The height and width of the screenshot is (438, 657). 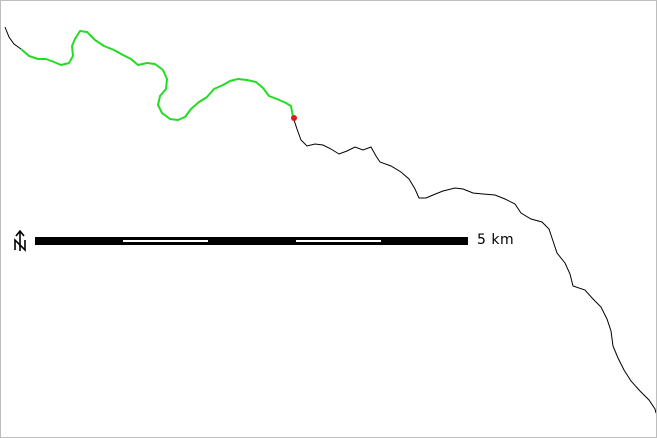 What do you see at coordinates (157, 75) in the screenshot?
I see `route-traveled-line` at bounding box center [157, 75].